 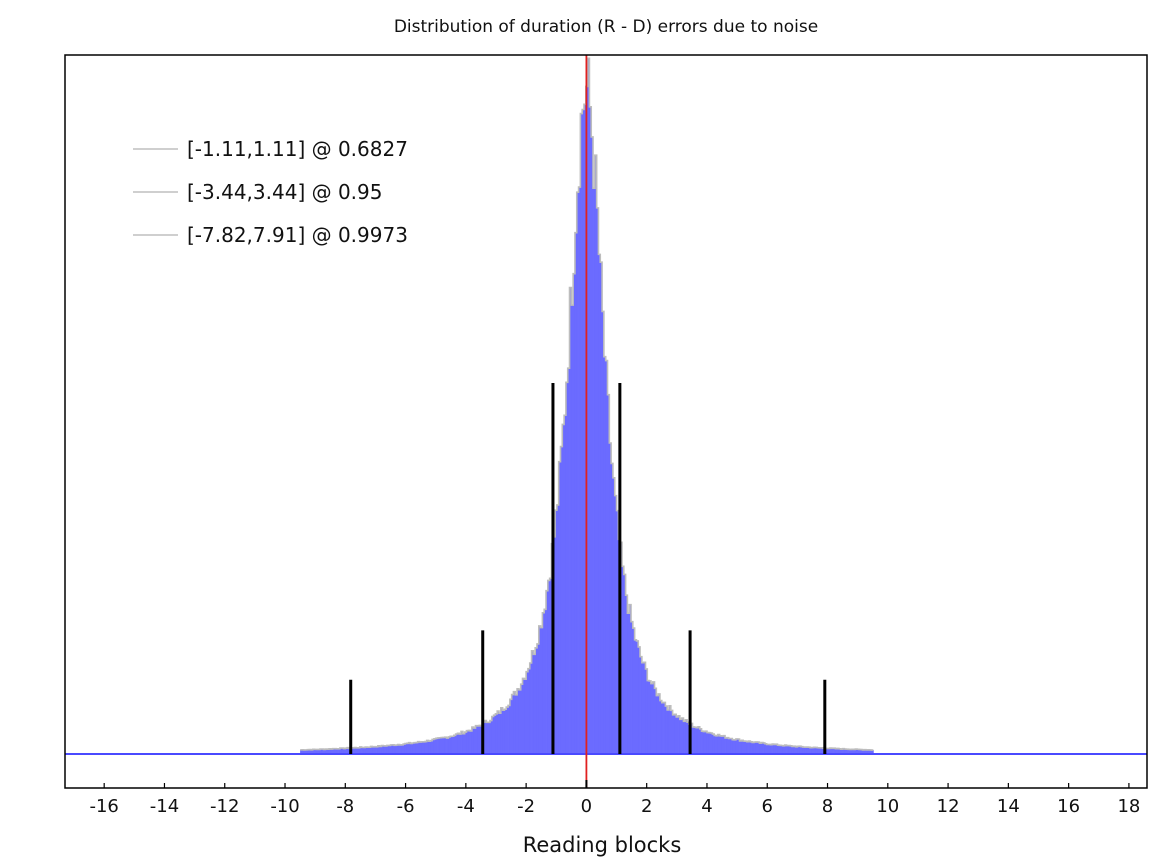 I want to click on x-tick-label: 12, so click(x=948, y=806).